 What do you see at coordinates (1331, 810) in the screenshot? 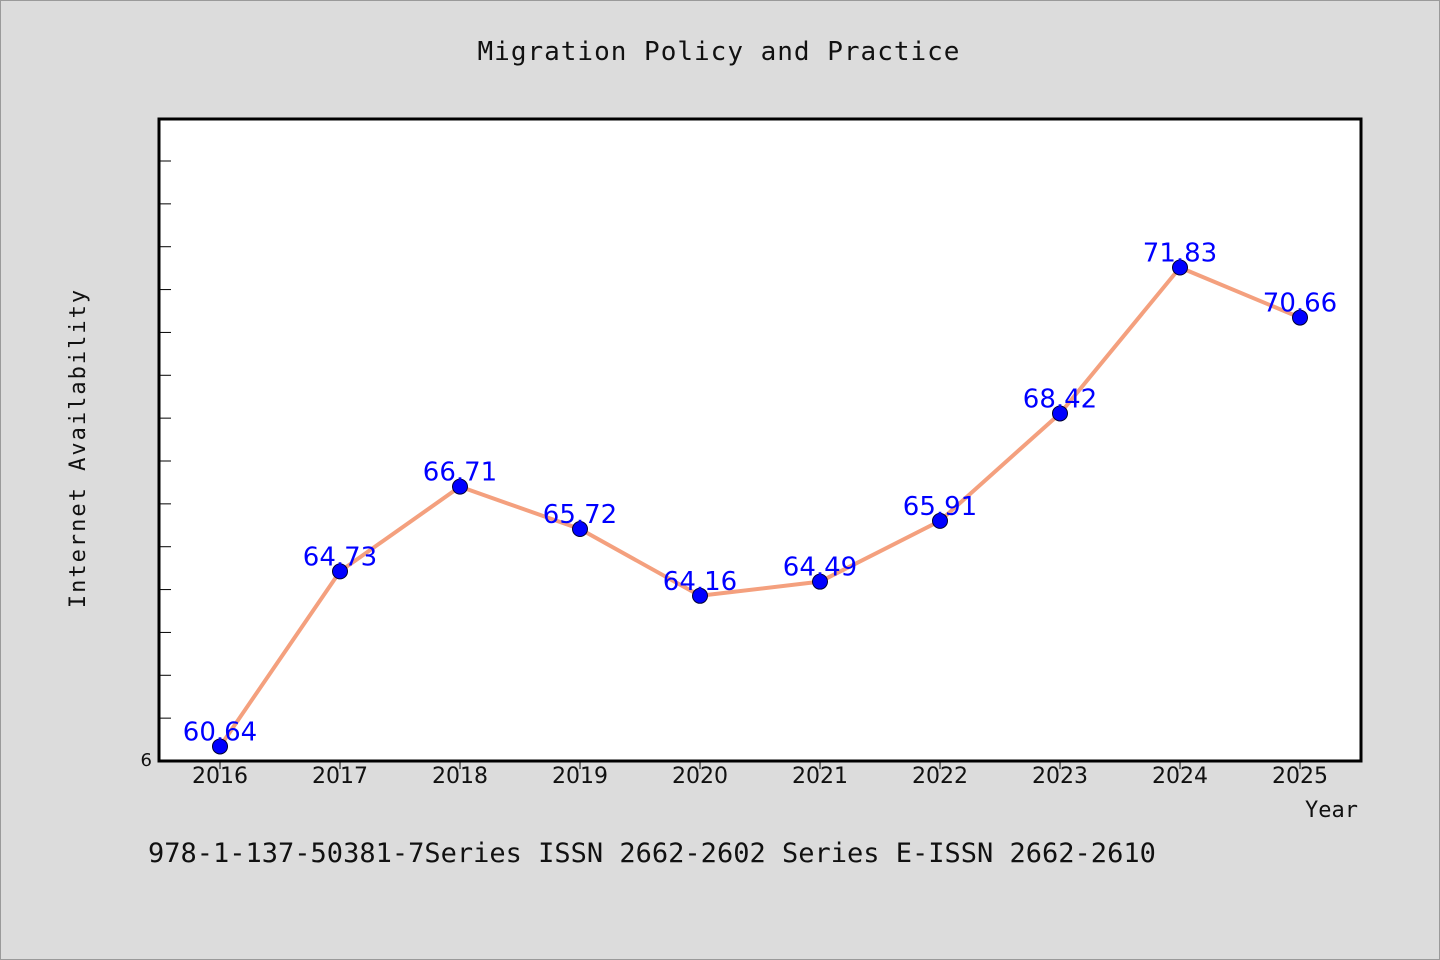
I see `x-axis-title: Year` at bounding box center [1331, 810].